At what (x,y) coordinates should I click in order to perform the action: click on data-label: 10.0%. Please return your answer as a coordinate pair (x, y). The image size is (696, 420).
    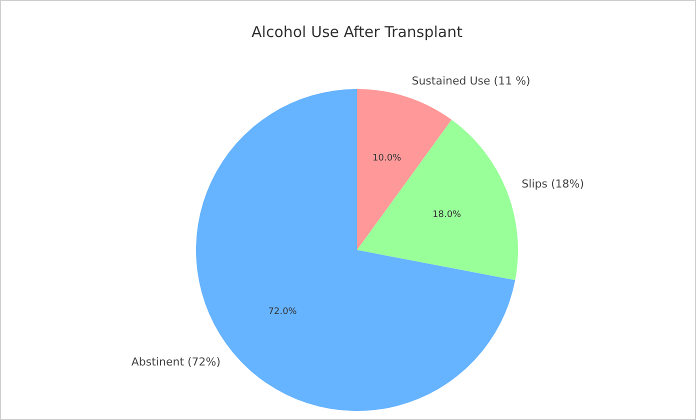
    Looking at the image, I should click on (387, 158).